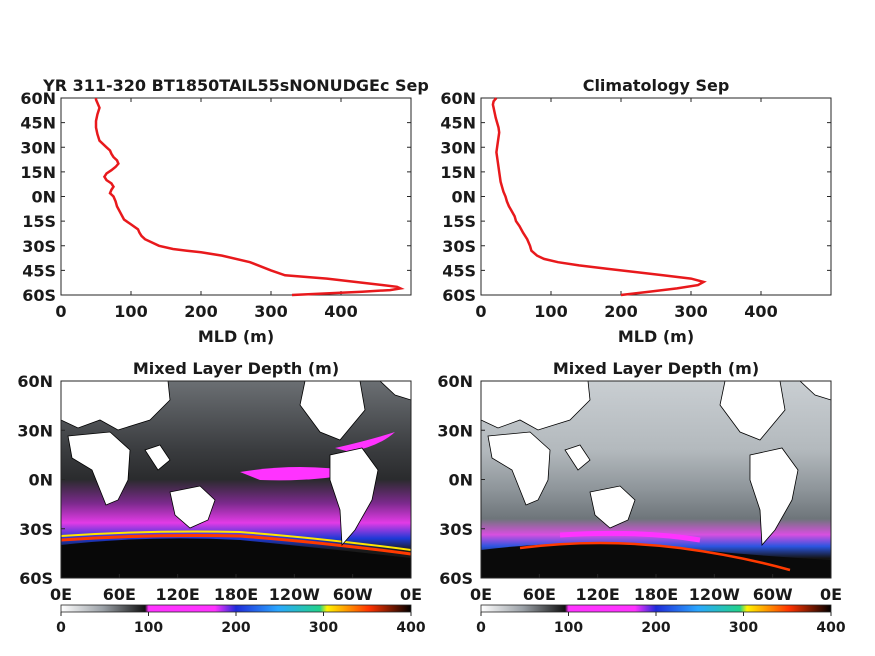 Image resolution: width=875 pixels, height=656 pixels. I want to click on panel-title: Climatology Sep, so click(656, 85).